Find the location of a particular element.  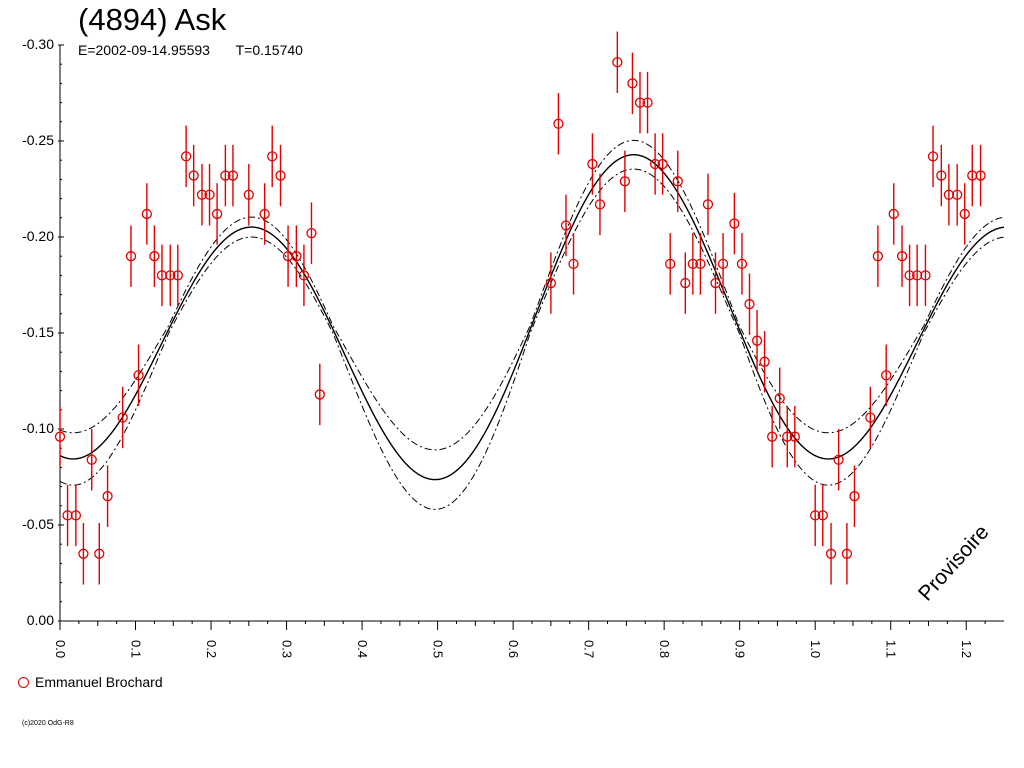

epoch-label: E=2002-09-14.95593 is located at coordinates (144, 50).